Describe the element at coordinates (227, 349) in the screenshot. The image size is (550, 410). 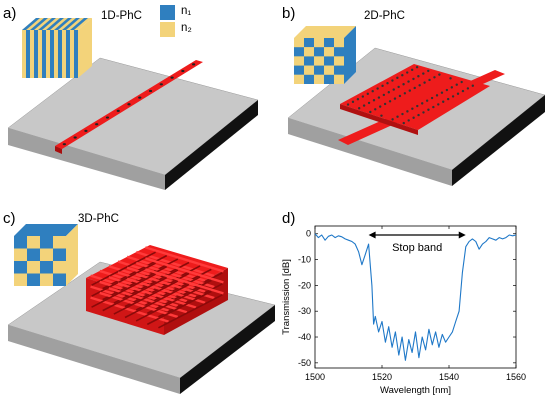
I see `slab-c-side` at that location.